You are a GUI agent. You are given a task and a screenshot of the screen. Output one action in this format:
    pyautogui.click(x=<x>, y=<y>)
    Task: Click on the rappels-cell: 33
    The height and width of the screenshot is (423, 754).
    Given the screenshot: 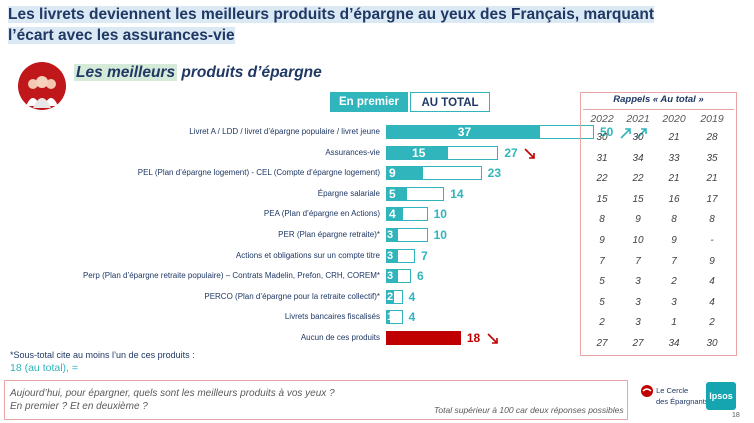 What is the action you would take?
    pyautogui.click(x=674, y=158)
    